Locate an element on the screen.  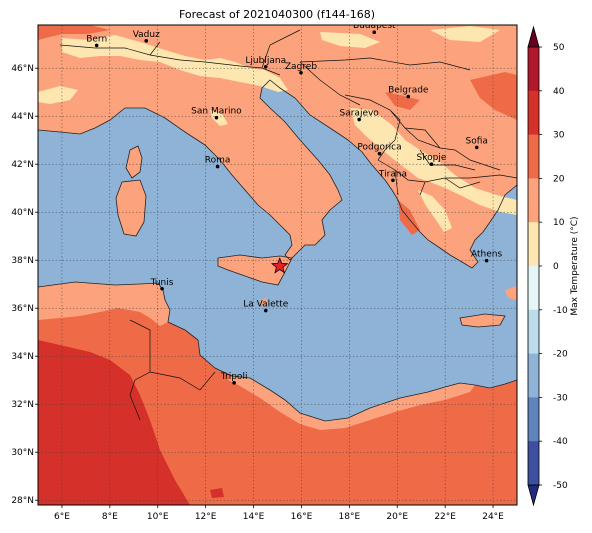
city-label: Skopje is located at coordinates (432, 158).